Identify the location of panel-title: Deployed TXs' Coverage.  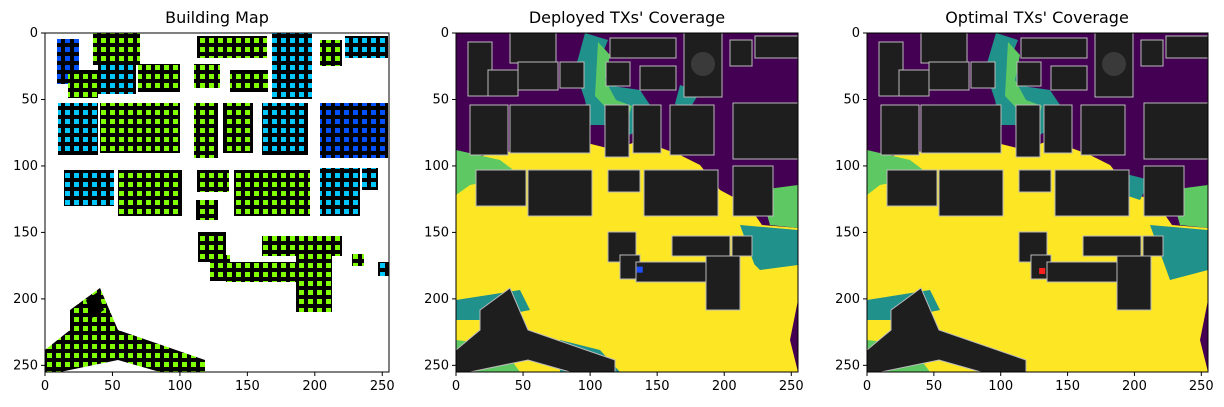
(627, 17).